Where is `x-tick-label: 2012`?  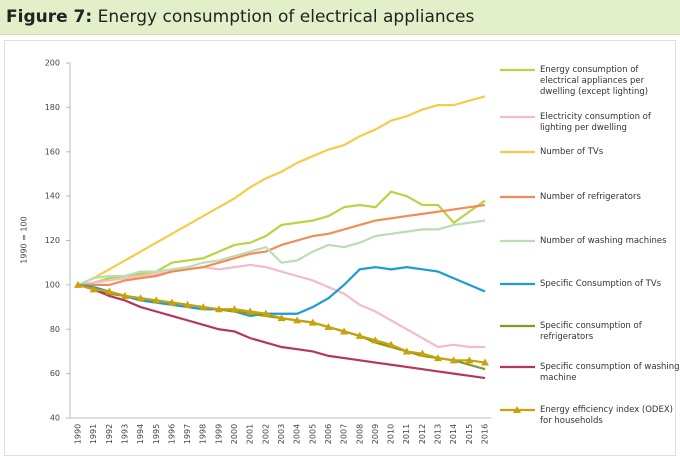 x-tick-label: 2012 is located at coordinates (422, 434).